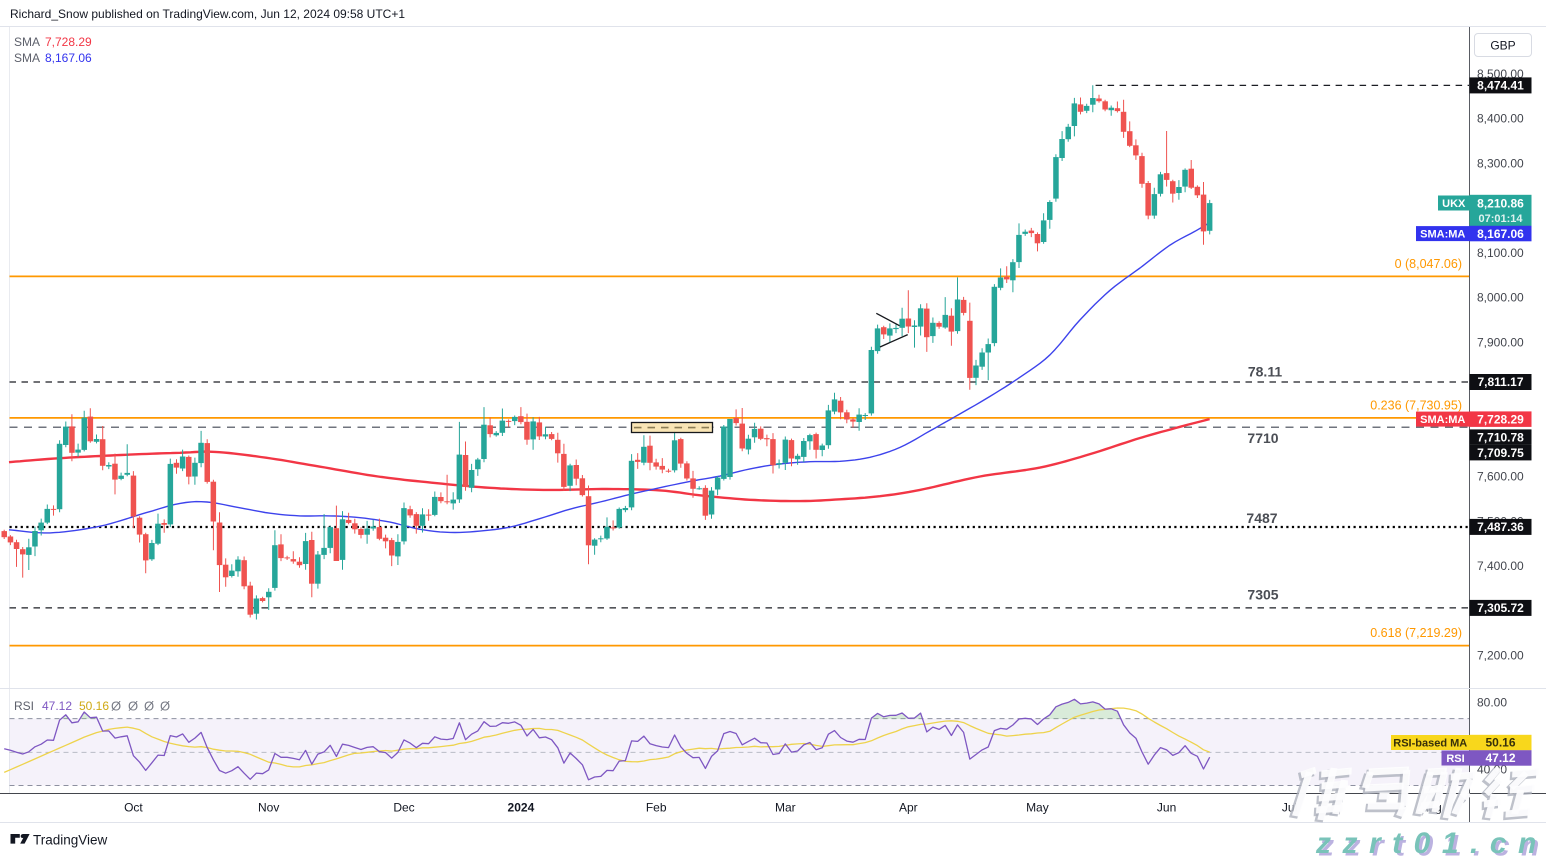 This screenshot has width=1546, height=862. I want to click on svg-text: 7,400.00, so click(1500, 566).